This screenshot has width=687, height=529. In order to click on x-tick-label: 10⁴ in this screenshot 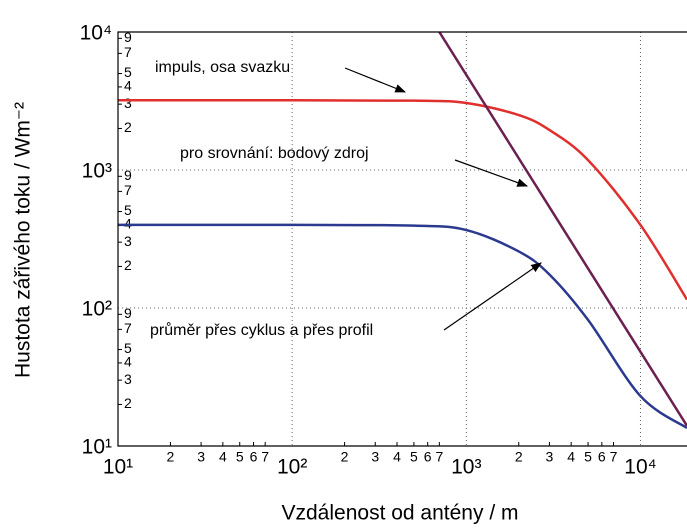, I will do `click(640, 467)`.